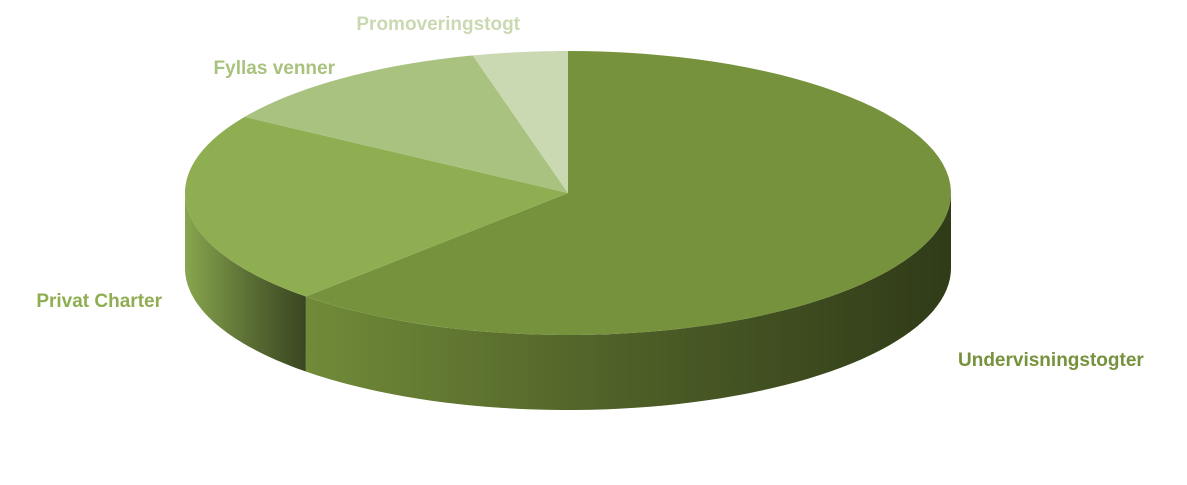 This screenshot has height=485, width=1187. Describe the element at coordinates (275, 68) in the screenshot. I see `slice-label: Fyllas venner` at that location.